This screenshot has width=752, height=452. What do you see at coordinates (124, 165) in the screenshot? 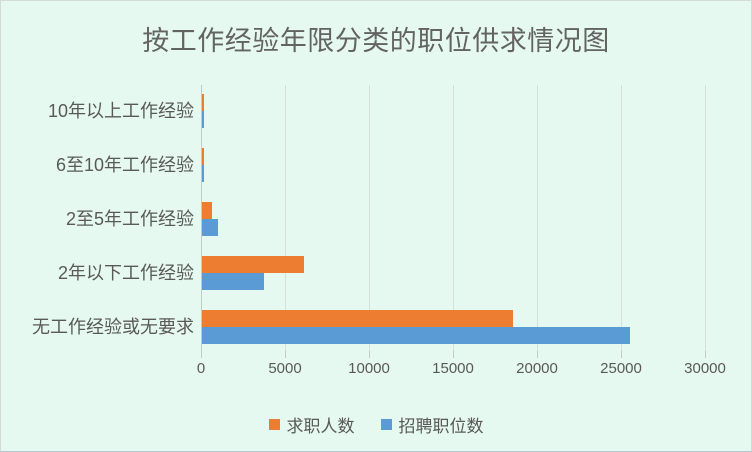
I see `category-label: 6至10年工作经验` at bounding box center [124, 165].